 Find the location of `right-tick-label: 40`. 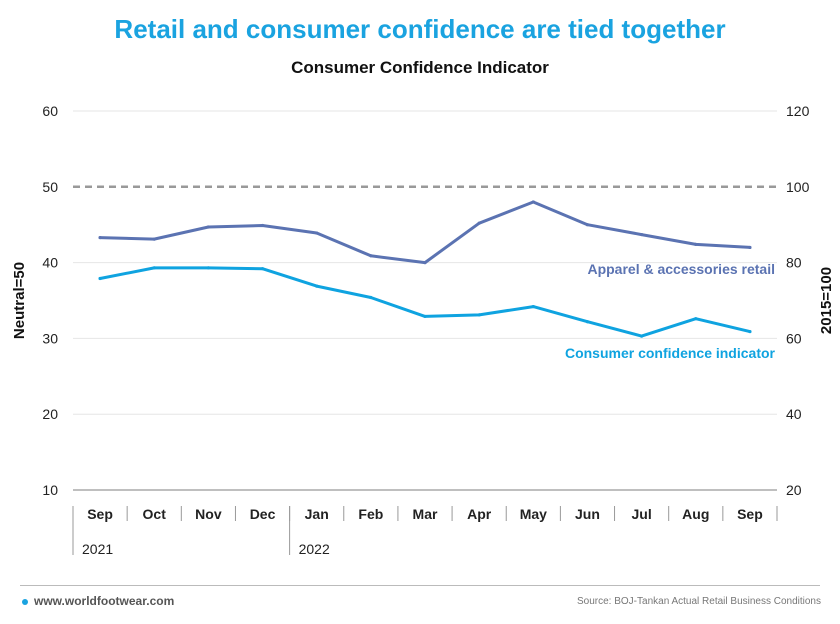

right-tick-label: 40 is located at coordinates (794, 414).